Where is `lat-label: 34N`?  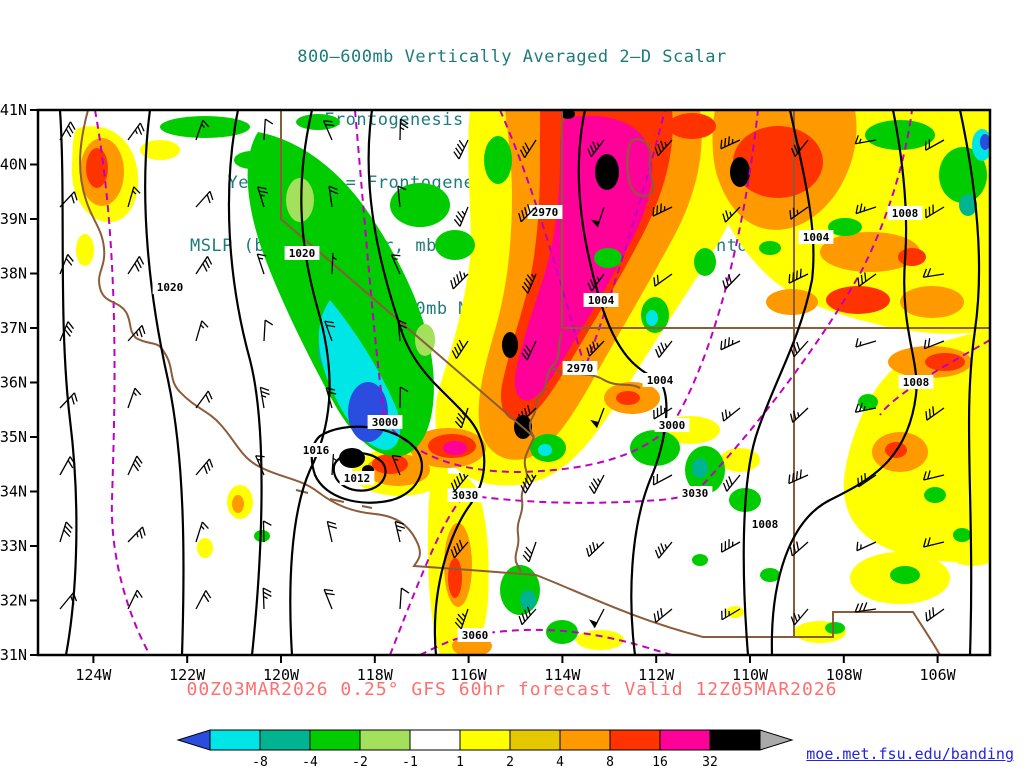 lat-label: 34N is located at coordinates (13, 492).